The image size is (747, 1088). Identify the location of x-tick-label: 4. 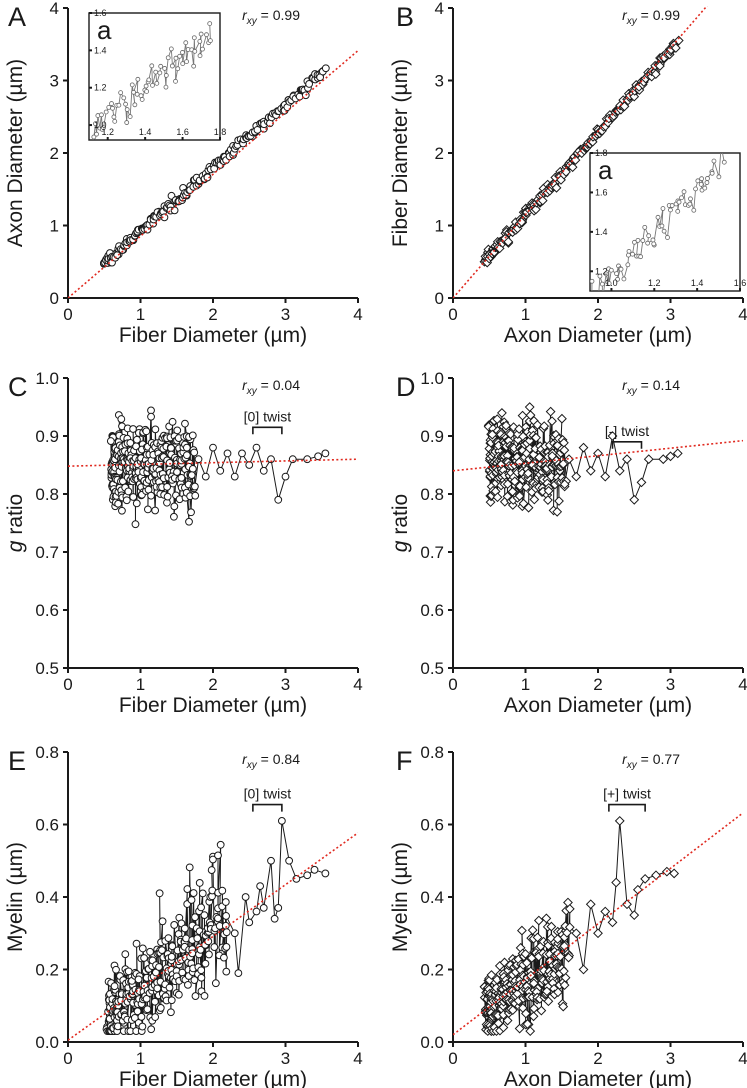
(742, 1058).